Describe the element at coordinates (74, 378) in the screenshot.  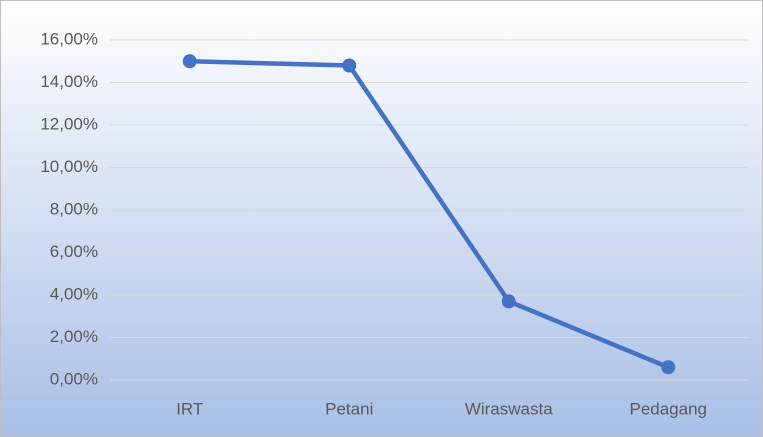
I see `y-tick-label: 0,00%` at that location.